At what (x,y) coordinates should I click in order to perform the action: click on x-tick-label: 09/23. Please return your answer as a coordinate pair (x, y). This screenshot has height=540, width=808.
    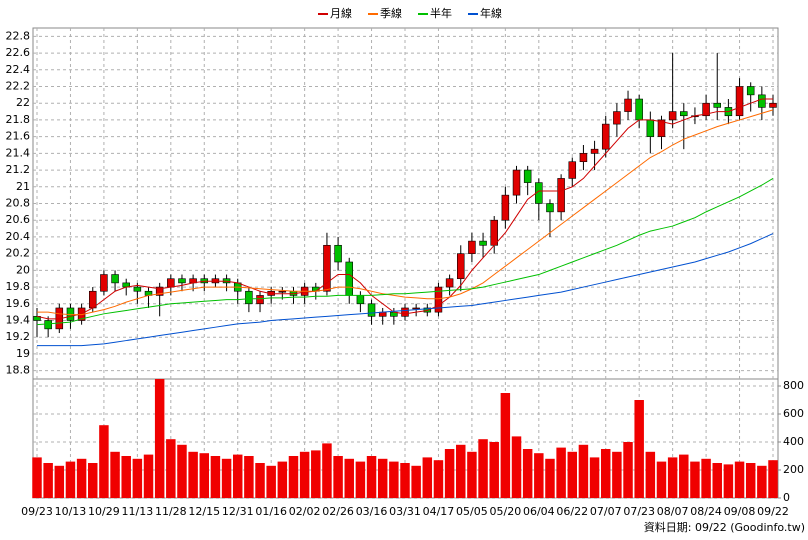
    Looking at the image, I should click on (37, 511).